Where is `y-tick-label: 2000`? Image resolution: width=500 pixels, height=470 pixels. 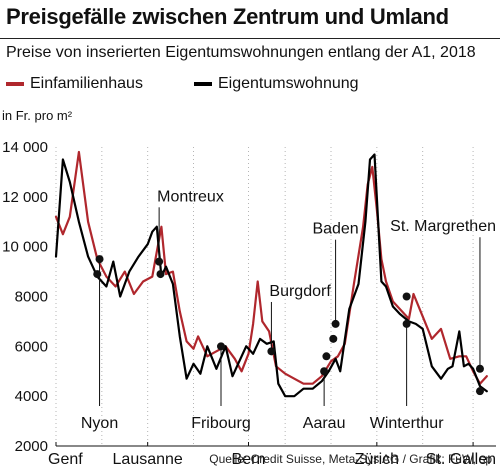
y-tick-label: 2000 is located at coordinates (31, 446).